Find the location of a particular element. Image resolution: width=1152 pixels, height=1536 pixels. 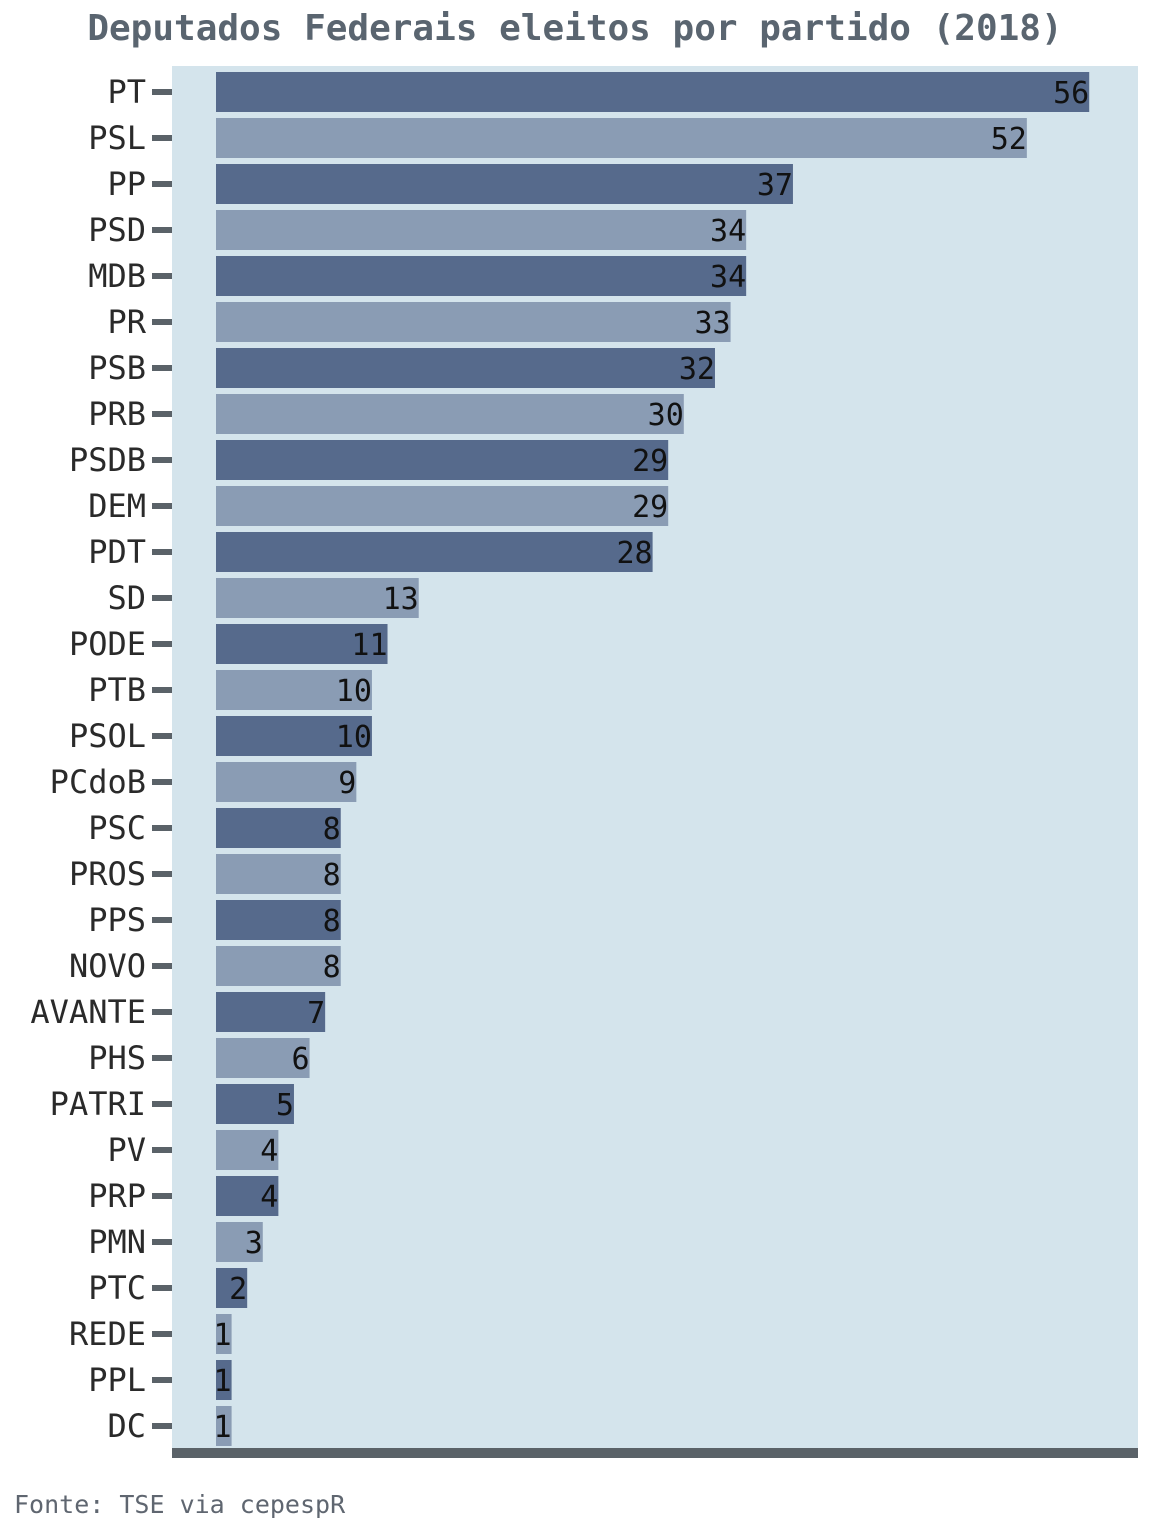

value-label-ppl: 1 is located at coordinates (223, 1381).